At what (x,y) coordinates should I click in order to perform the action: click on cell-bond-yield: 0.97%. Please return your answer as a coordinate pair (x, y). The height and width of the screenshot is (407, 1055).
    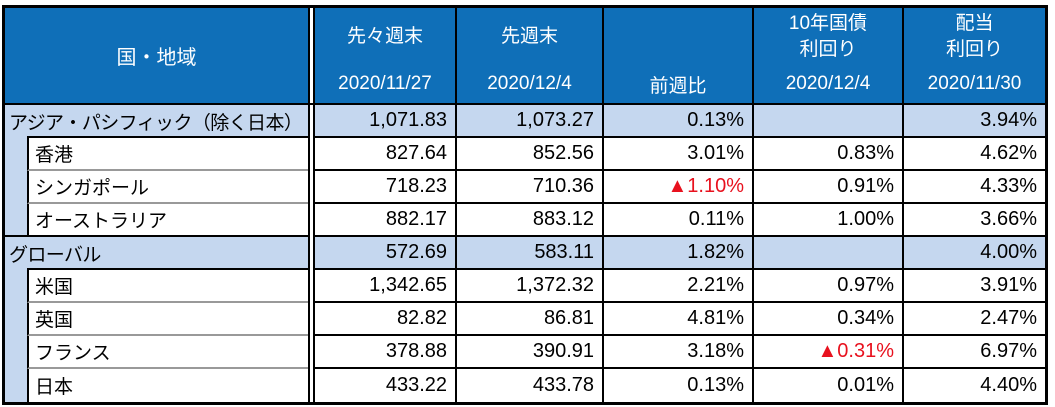
    Looking at the image, I should click on (829, 286).